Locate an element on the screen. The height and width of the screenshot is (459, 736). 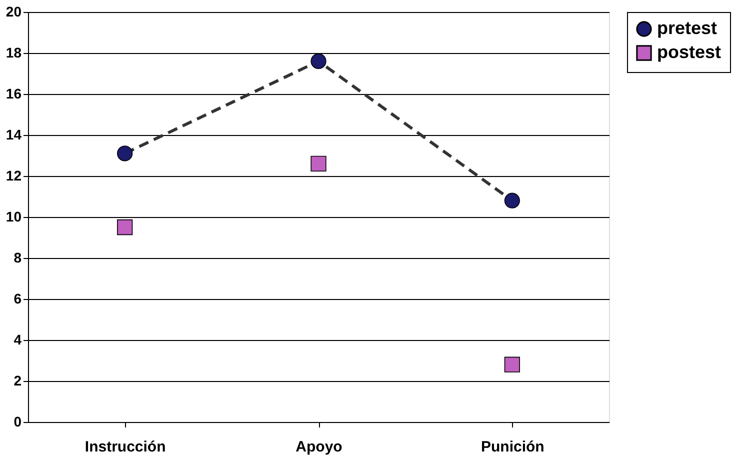
y-tick-label: 16 is located at coordinates (14, 94).